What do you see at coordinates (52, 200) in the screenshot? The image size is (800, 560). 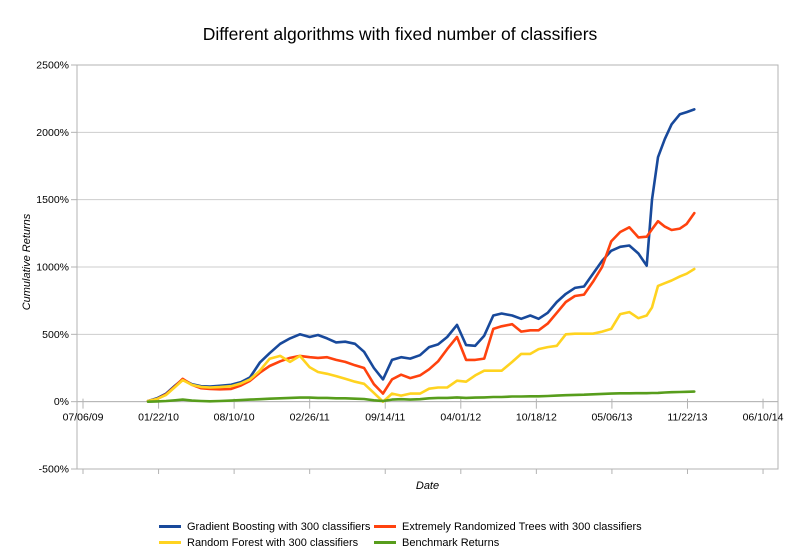 I see `y-tick-label: 1500%` at bounding box center [52, 200].